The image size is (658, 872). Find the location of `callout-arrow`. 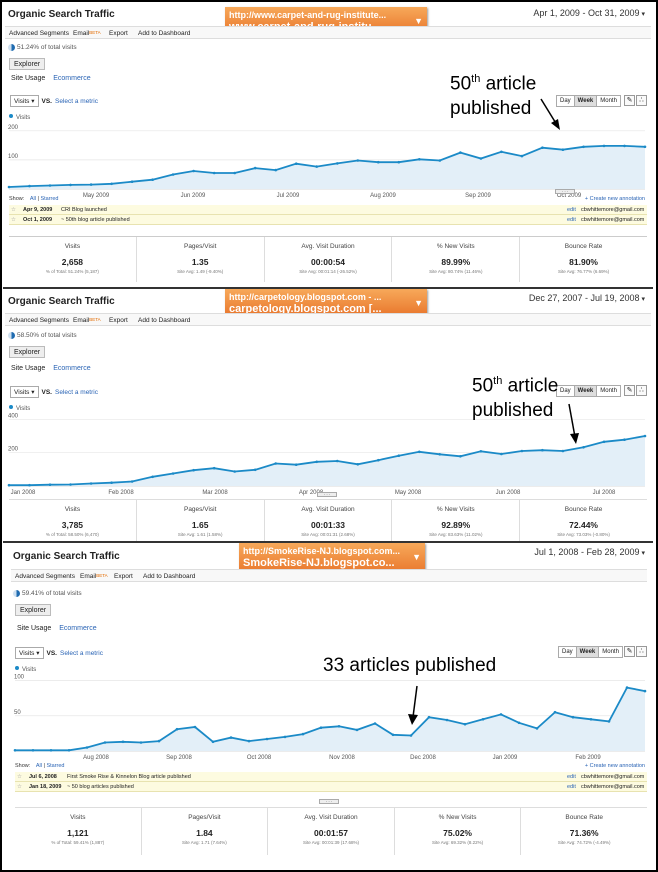

callout-arrow is located at coordinates (413, 705).